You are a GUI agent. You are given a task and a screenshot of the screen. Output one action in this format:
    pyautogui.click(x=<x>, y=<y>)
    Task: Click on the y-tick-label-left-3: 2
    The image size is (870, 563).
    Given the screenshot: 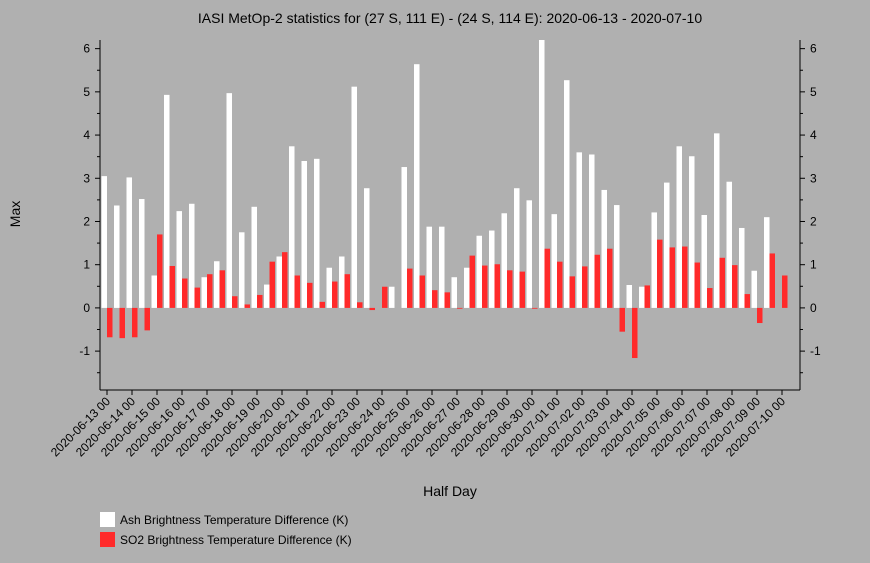 What is the action you would take?
    pyautogui.click(x=86, y=221)
    